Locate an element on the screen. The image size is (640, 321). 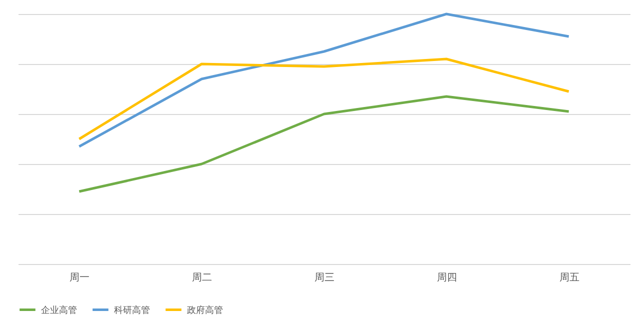
legend-label: 科研高管 is located at coordinates (132, 310).